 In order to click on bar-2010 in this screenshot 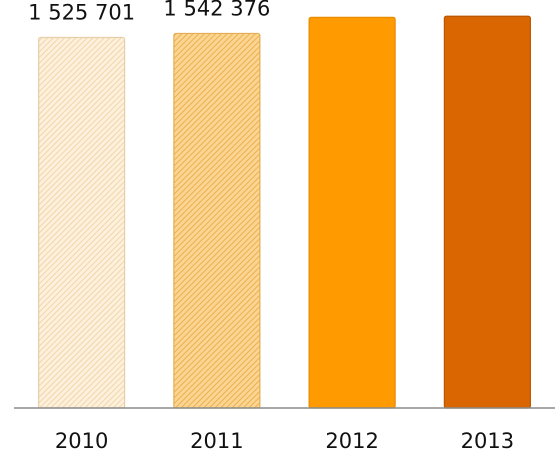, I will do `click(82, 222)`.